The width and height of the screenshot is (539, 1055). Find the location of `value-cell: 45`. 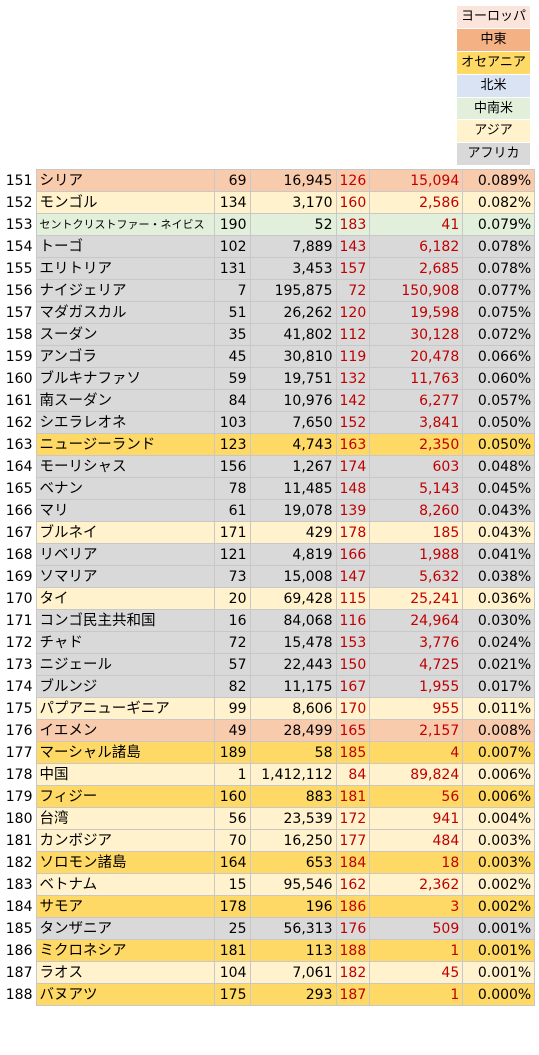

value-cell: 45 is located at coordinates (232, 356).